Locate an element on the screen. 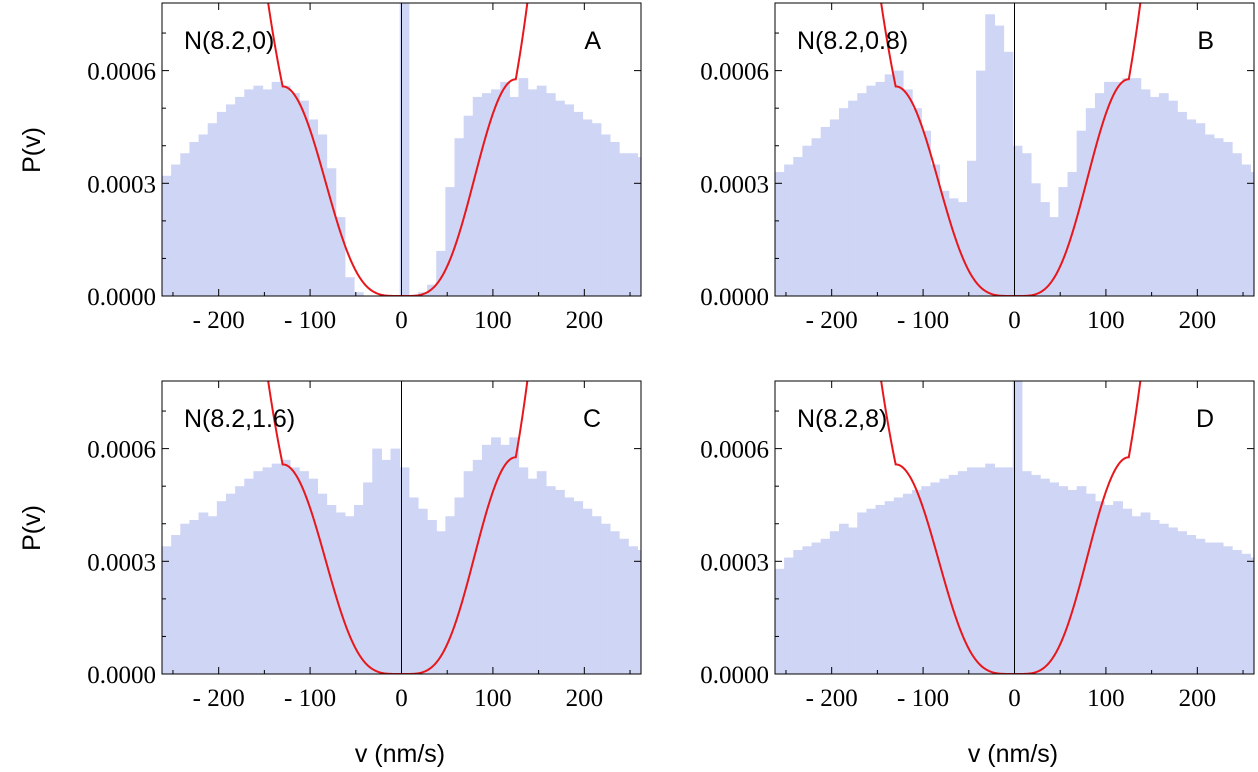 Image resolution: width=1258 pixels, height=772 pixels. panel-d-plot-area is located at coordinates (1014, 527).